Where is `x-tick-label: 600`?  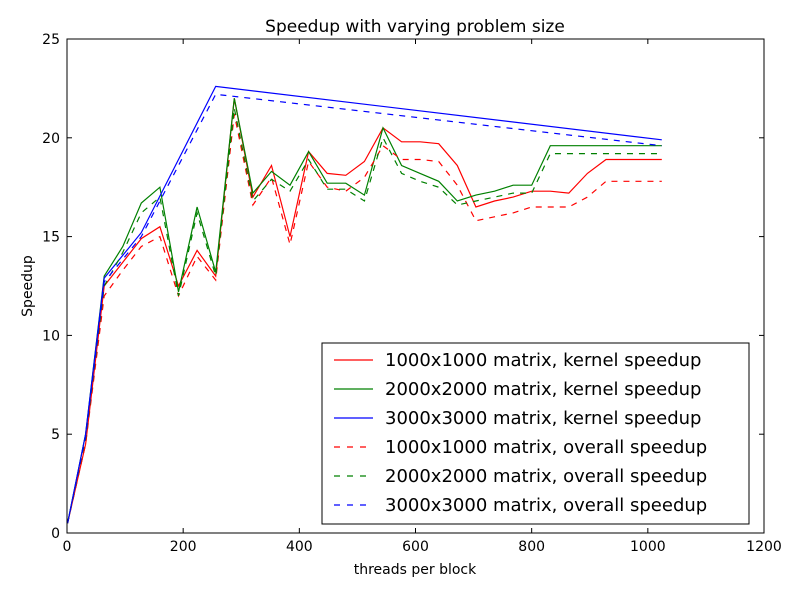 x-tick-label: 600 is located at coordinates (415, 547).